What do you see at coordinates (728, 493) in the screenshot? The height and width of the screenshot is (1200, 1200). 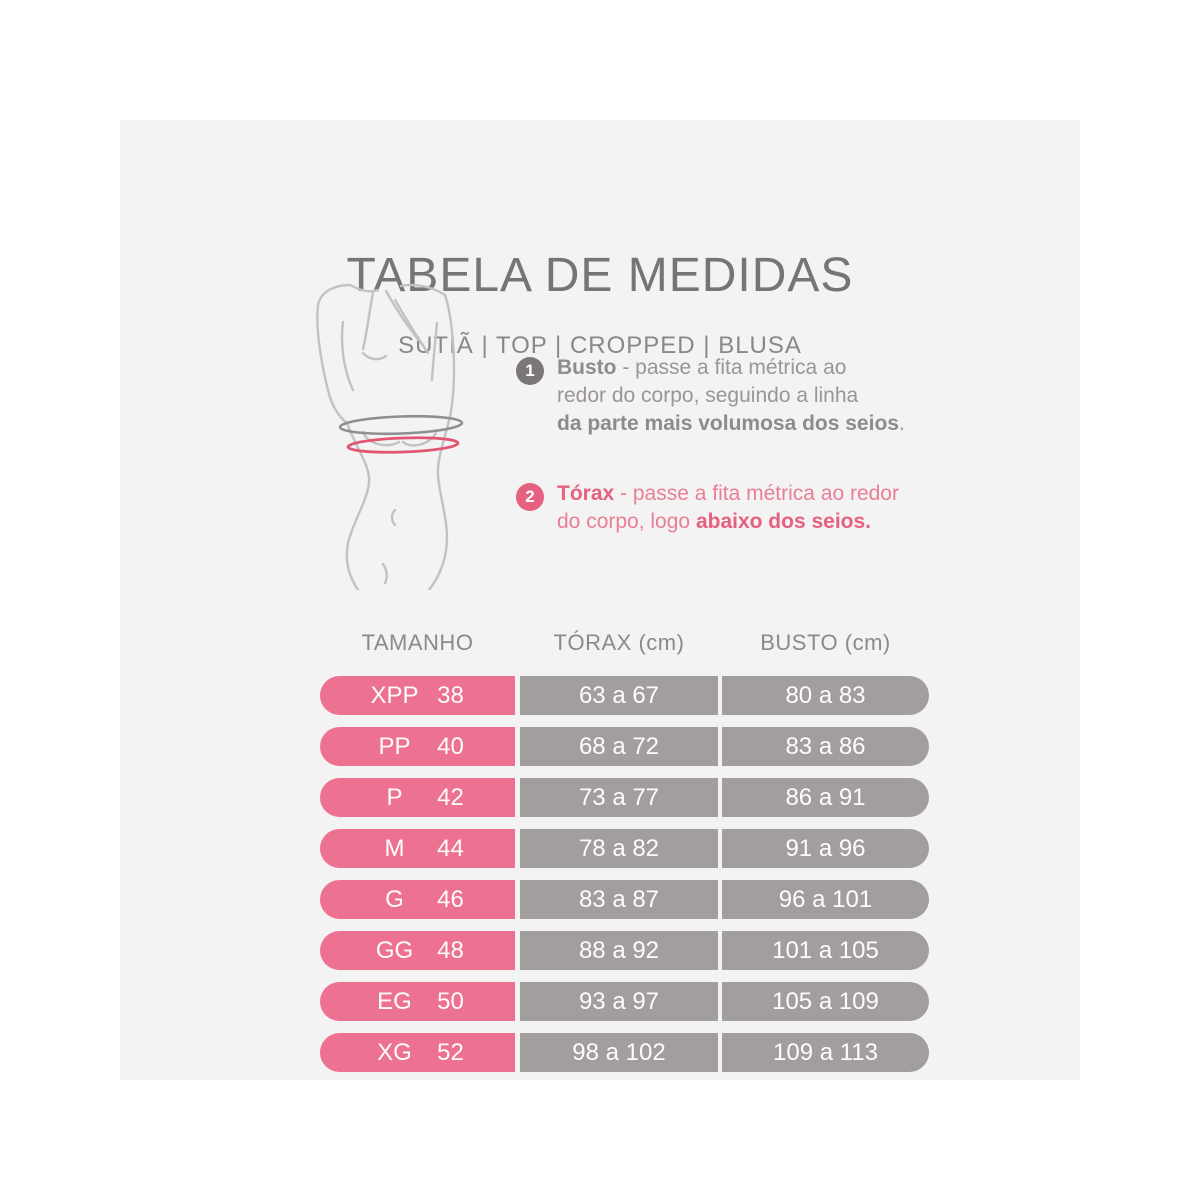 I see `instruction-line: Tórax - passe a fita métrica ao redor` at bounding box center [728, 493].